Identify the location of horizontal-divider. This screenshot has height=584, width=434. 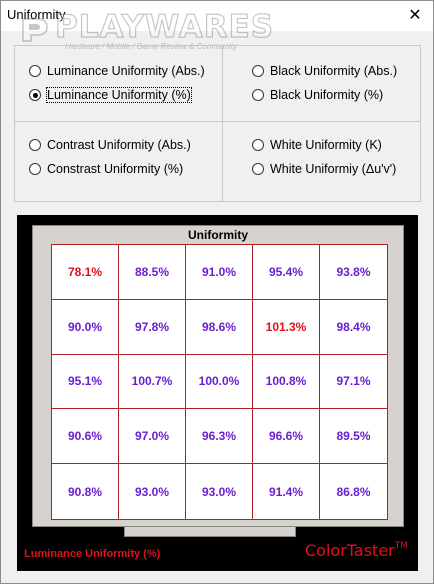
(217, 121).